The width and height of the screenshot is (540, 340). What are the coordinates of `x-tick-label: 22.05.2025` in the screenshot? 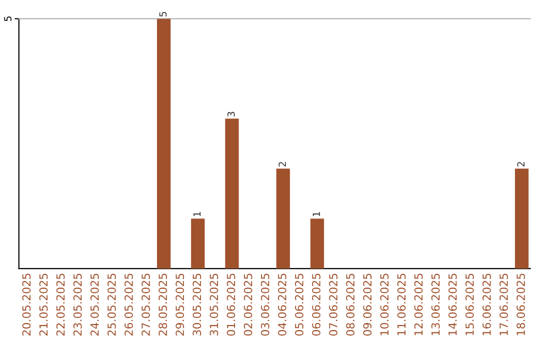 It's located at (60, 305).